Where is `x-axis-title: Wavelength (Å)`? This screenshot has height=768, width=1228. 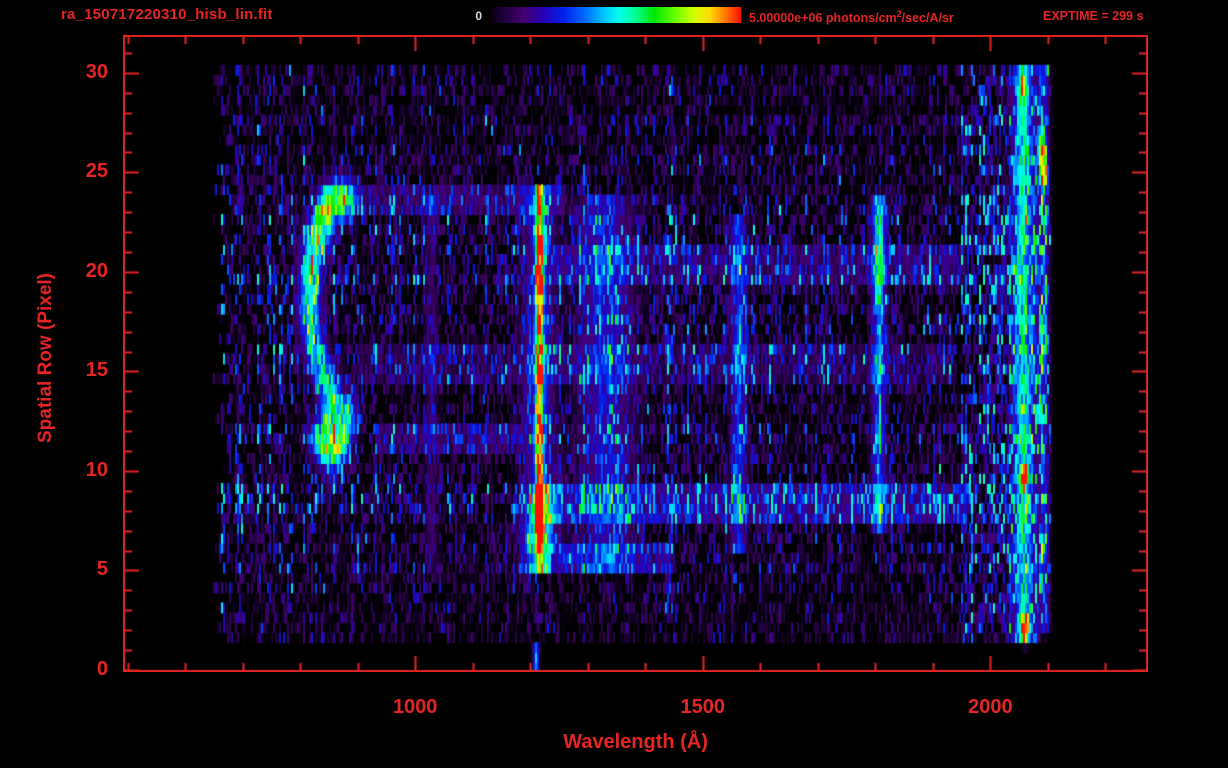
x-axis-title: Wavelength (Å) is located at coordinates (635, 742).